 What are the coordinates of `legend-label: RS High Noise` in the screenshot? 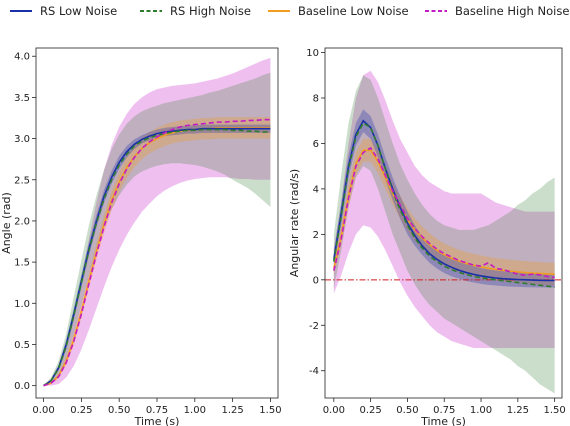 It's located at (210, 11).